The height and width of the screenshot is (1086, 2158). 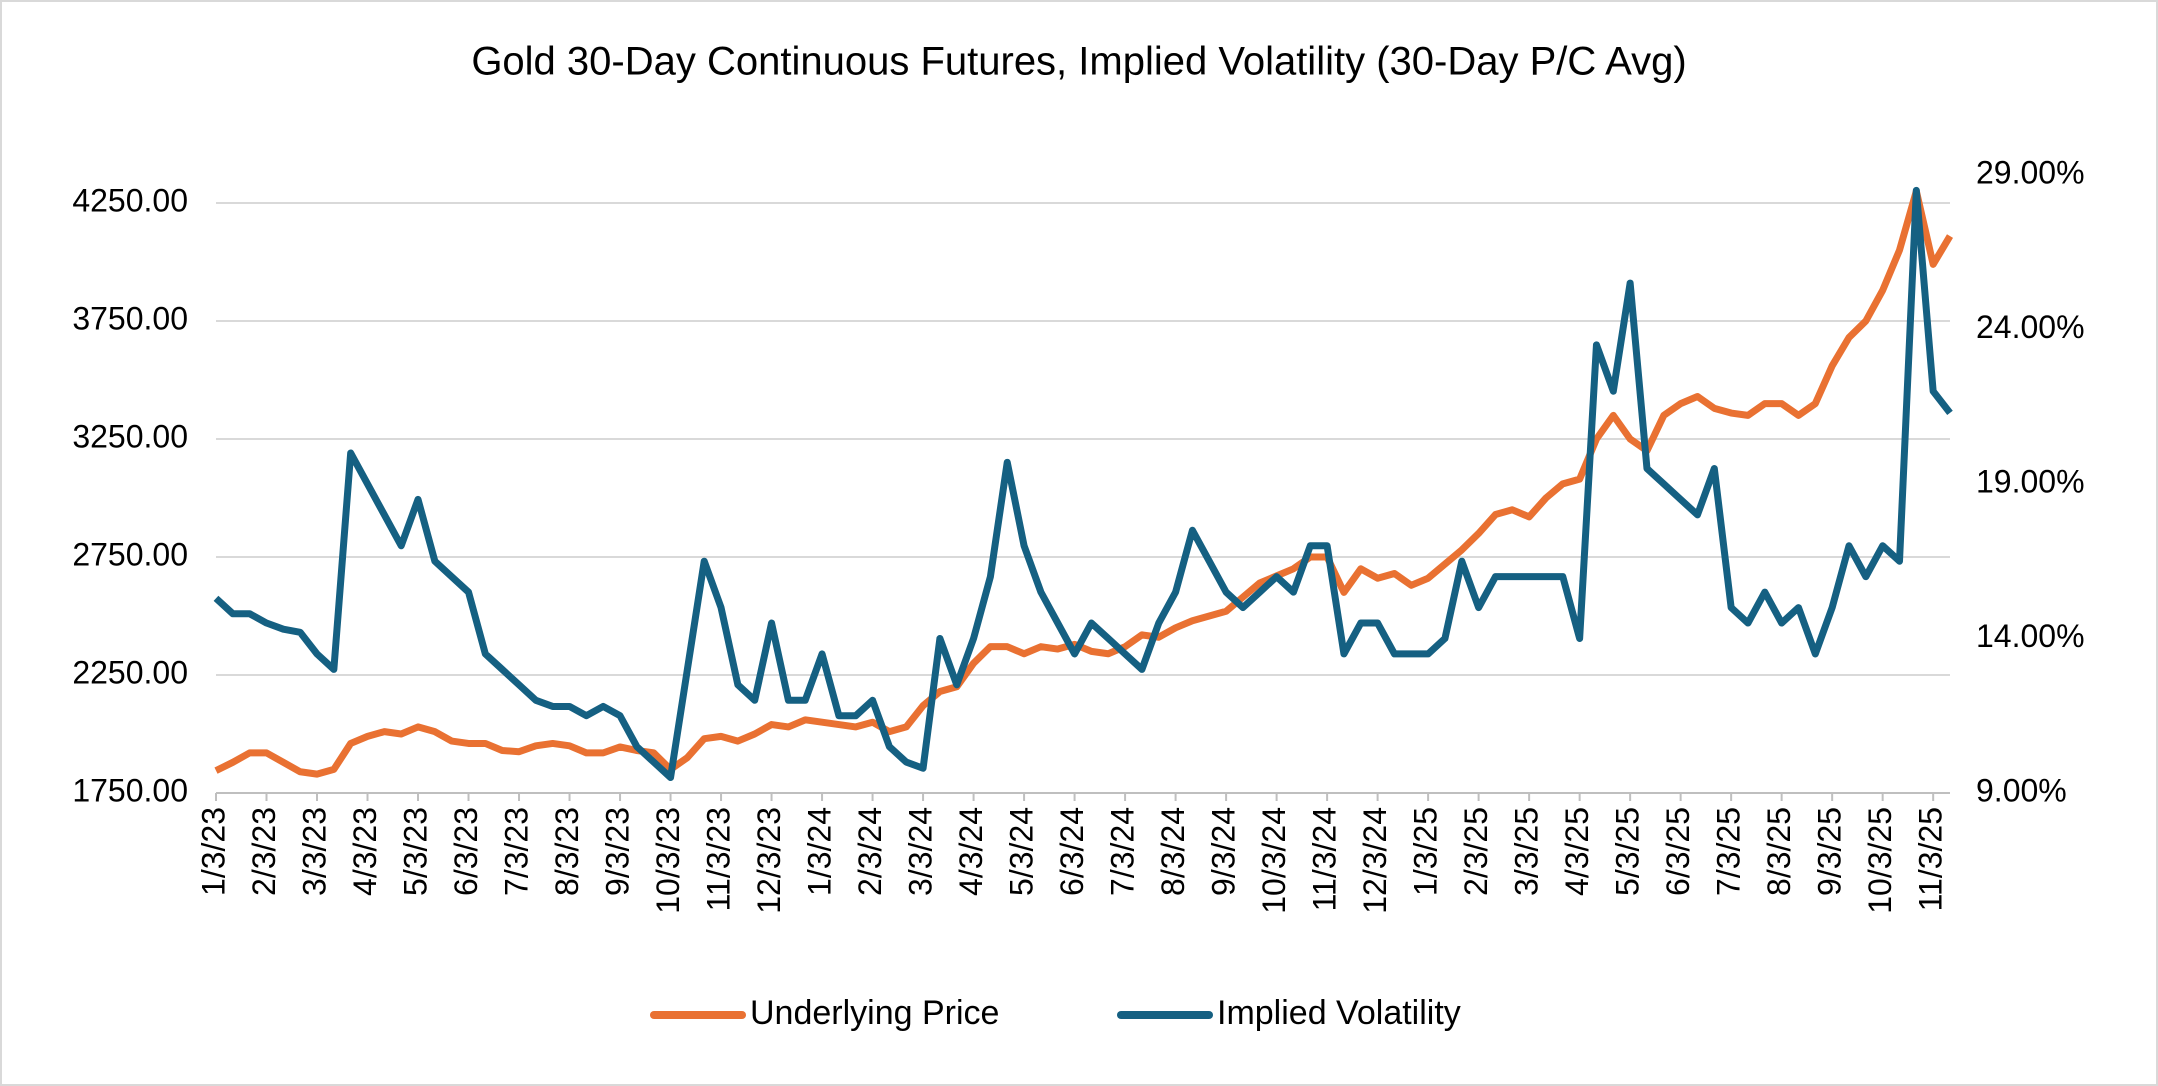 I want to click on x-tick-label: 5/3/23, so click(x=415, y=851).